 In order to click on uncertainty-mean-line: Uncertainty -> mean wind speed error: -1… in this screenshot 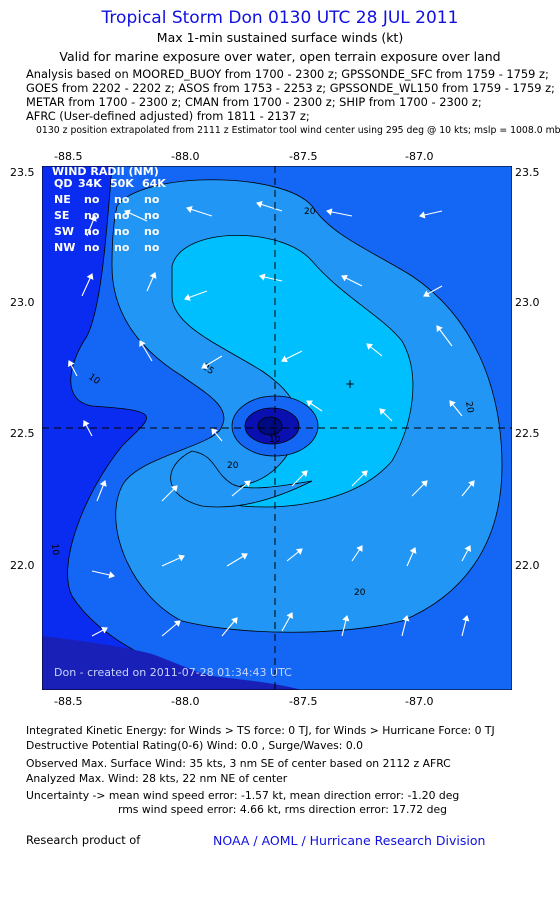, I will do `click(243, 795)`.